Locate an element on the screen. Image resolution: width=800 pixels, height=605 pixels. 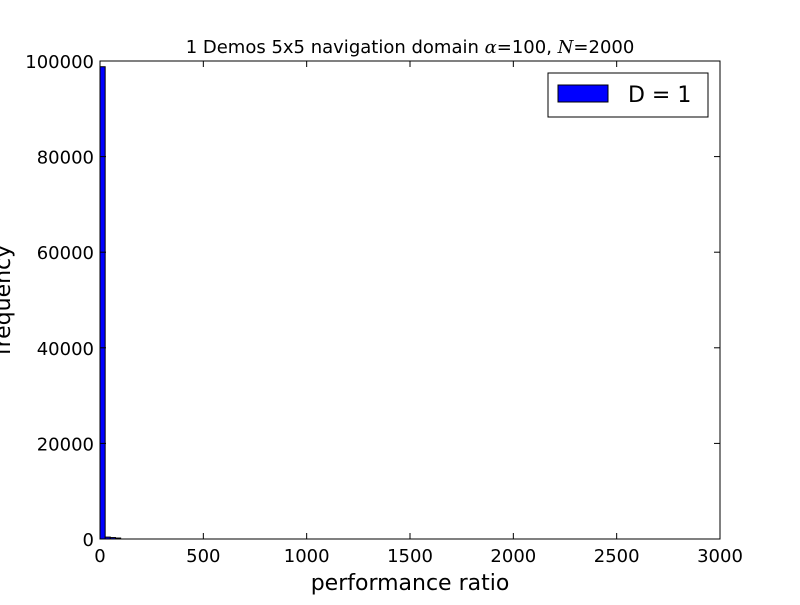
x-axis-label: performance ratio is located at coordinates (410, 583).